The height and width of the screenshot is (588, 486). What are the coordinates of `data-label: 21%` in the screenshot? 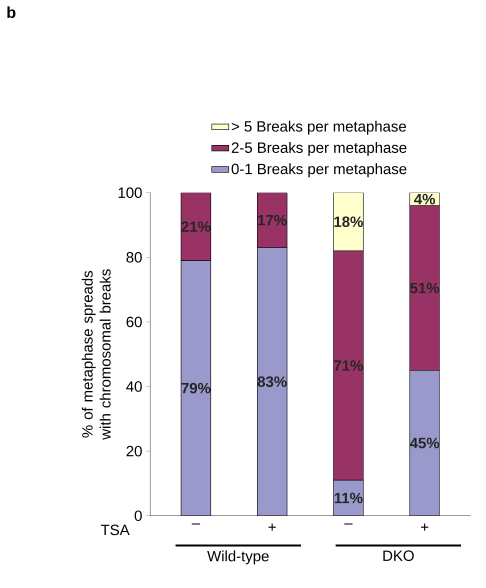 It's located at (196, 226).